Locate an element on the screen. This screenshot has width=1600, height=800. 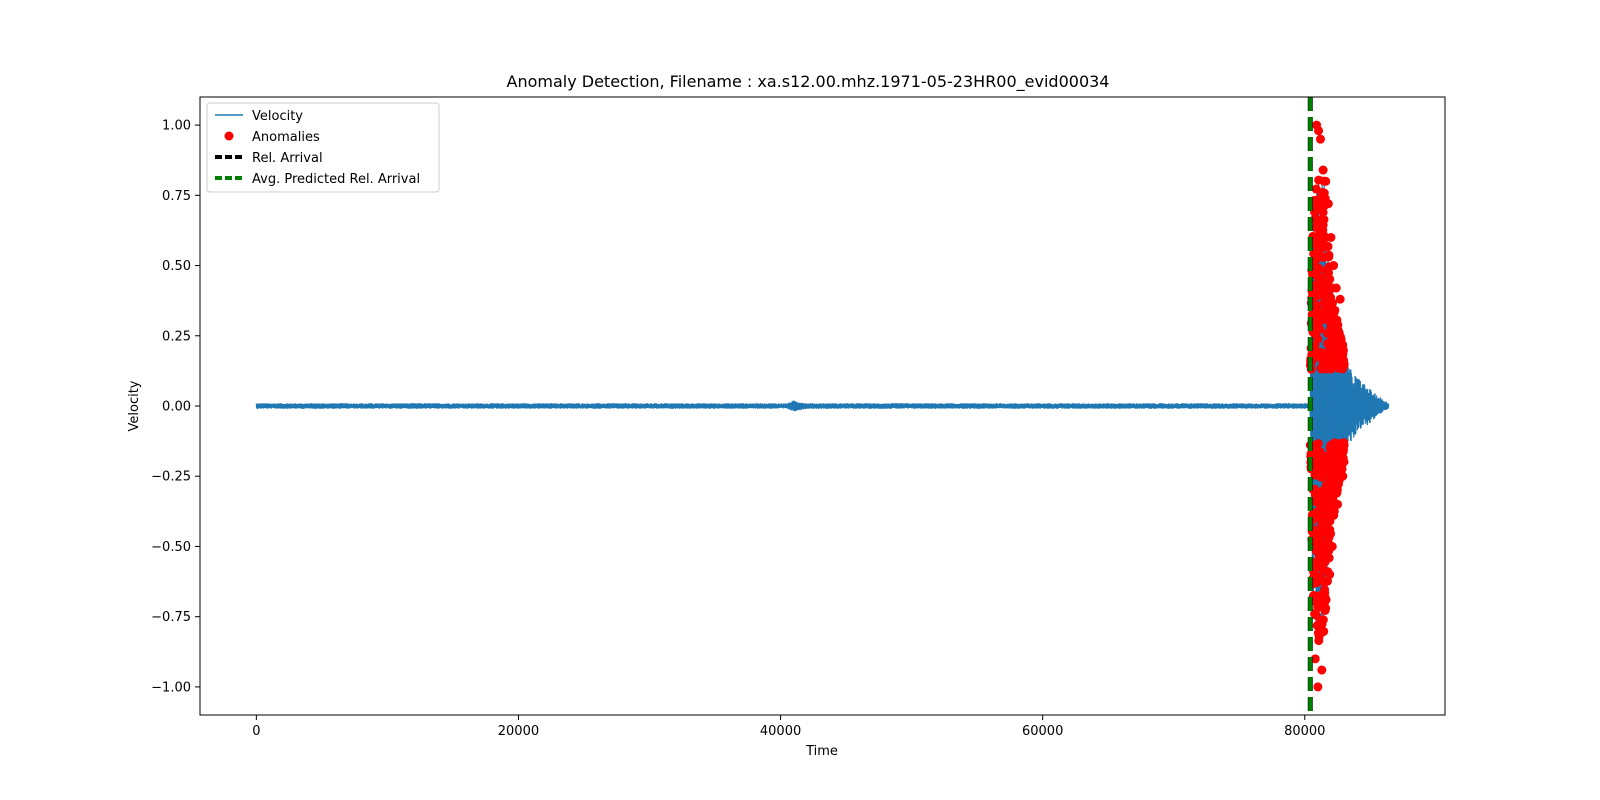
legend-label-rel-arrival: Rel. Arrival is located at coordinates (287, 158).